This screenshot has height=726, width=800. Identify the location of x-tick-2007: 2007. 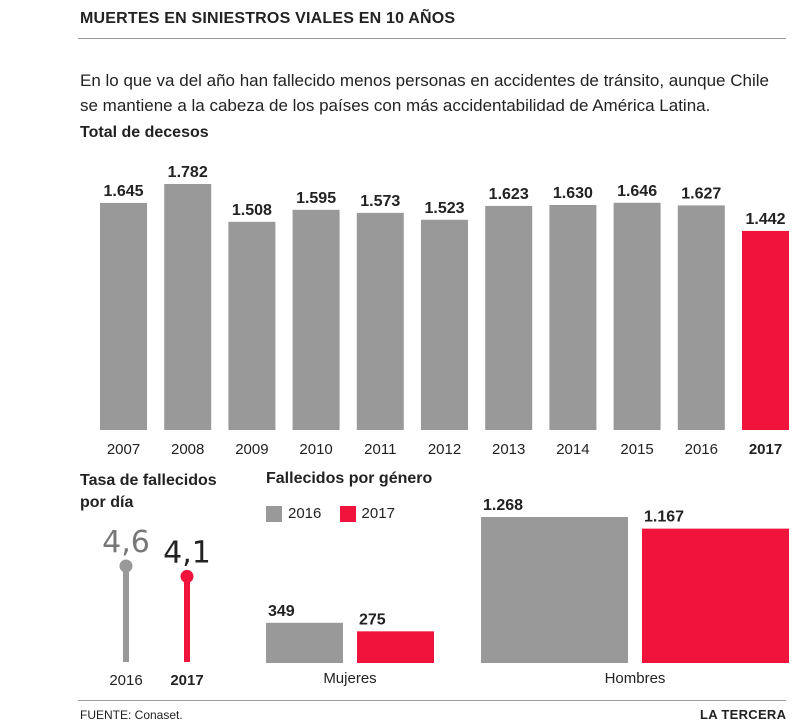
(123, 449).